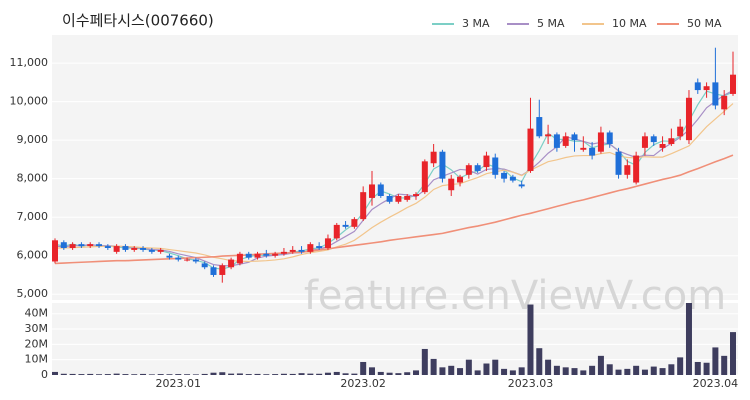 This screenshot has height=400, width=750. Describe the element at coordinates (33, 178) in the screenshot. I see `y-tick-label: 8,000` at that location.